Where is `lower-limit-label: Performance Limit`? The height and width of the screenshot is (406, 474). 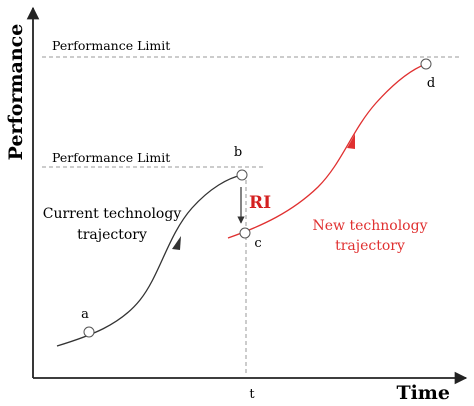
lower-limit-label: Performance Limit is located at coordinates (111, 157).